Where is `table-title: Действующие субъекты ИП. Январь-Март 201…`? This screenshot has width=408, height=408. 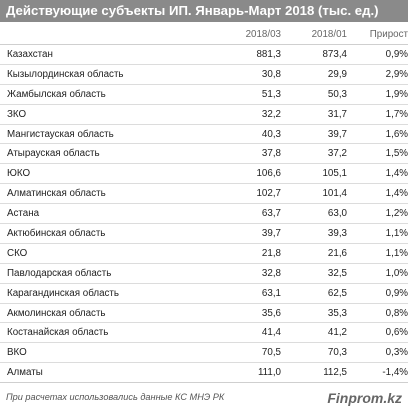
table-title: Действующие субъекты ИП. Январь-Март 201… is located at coordinates (204, 11).